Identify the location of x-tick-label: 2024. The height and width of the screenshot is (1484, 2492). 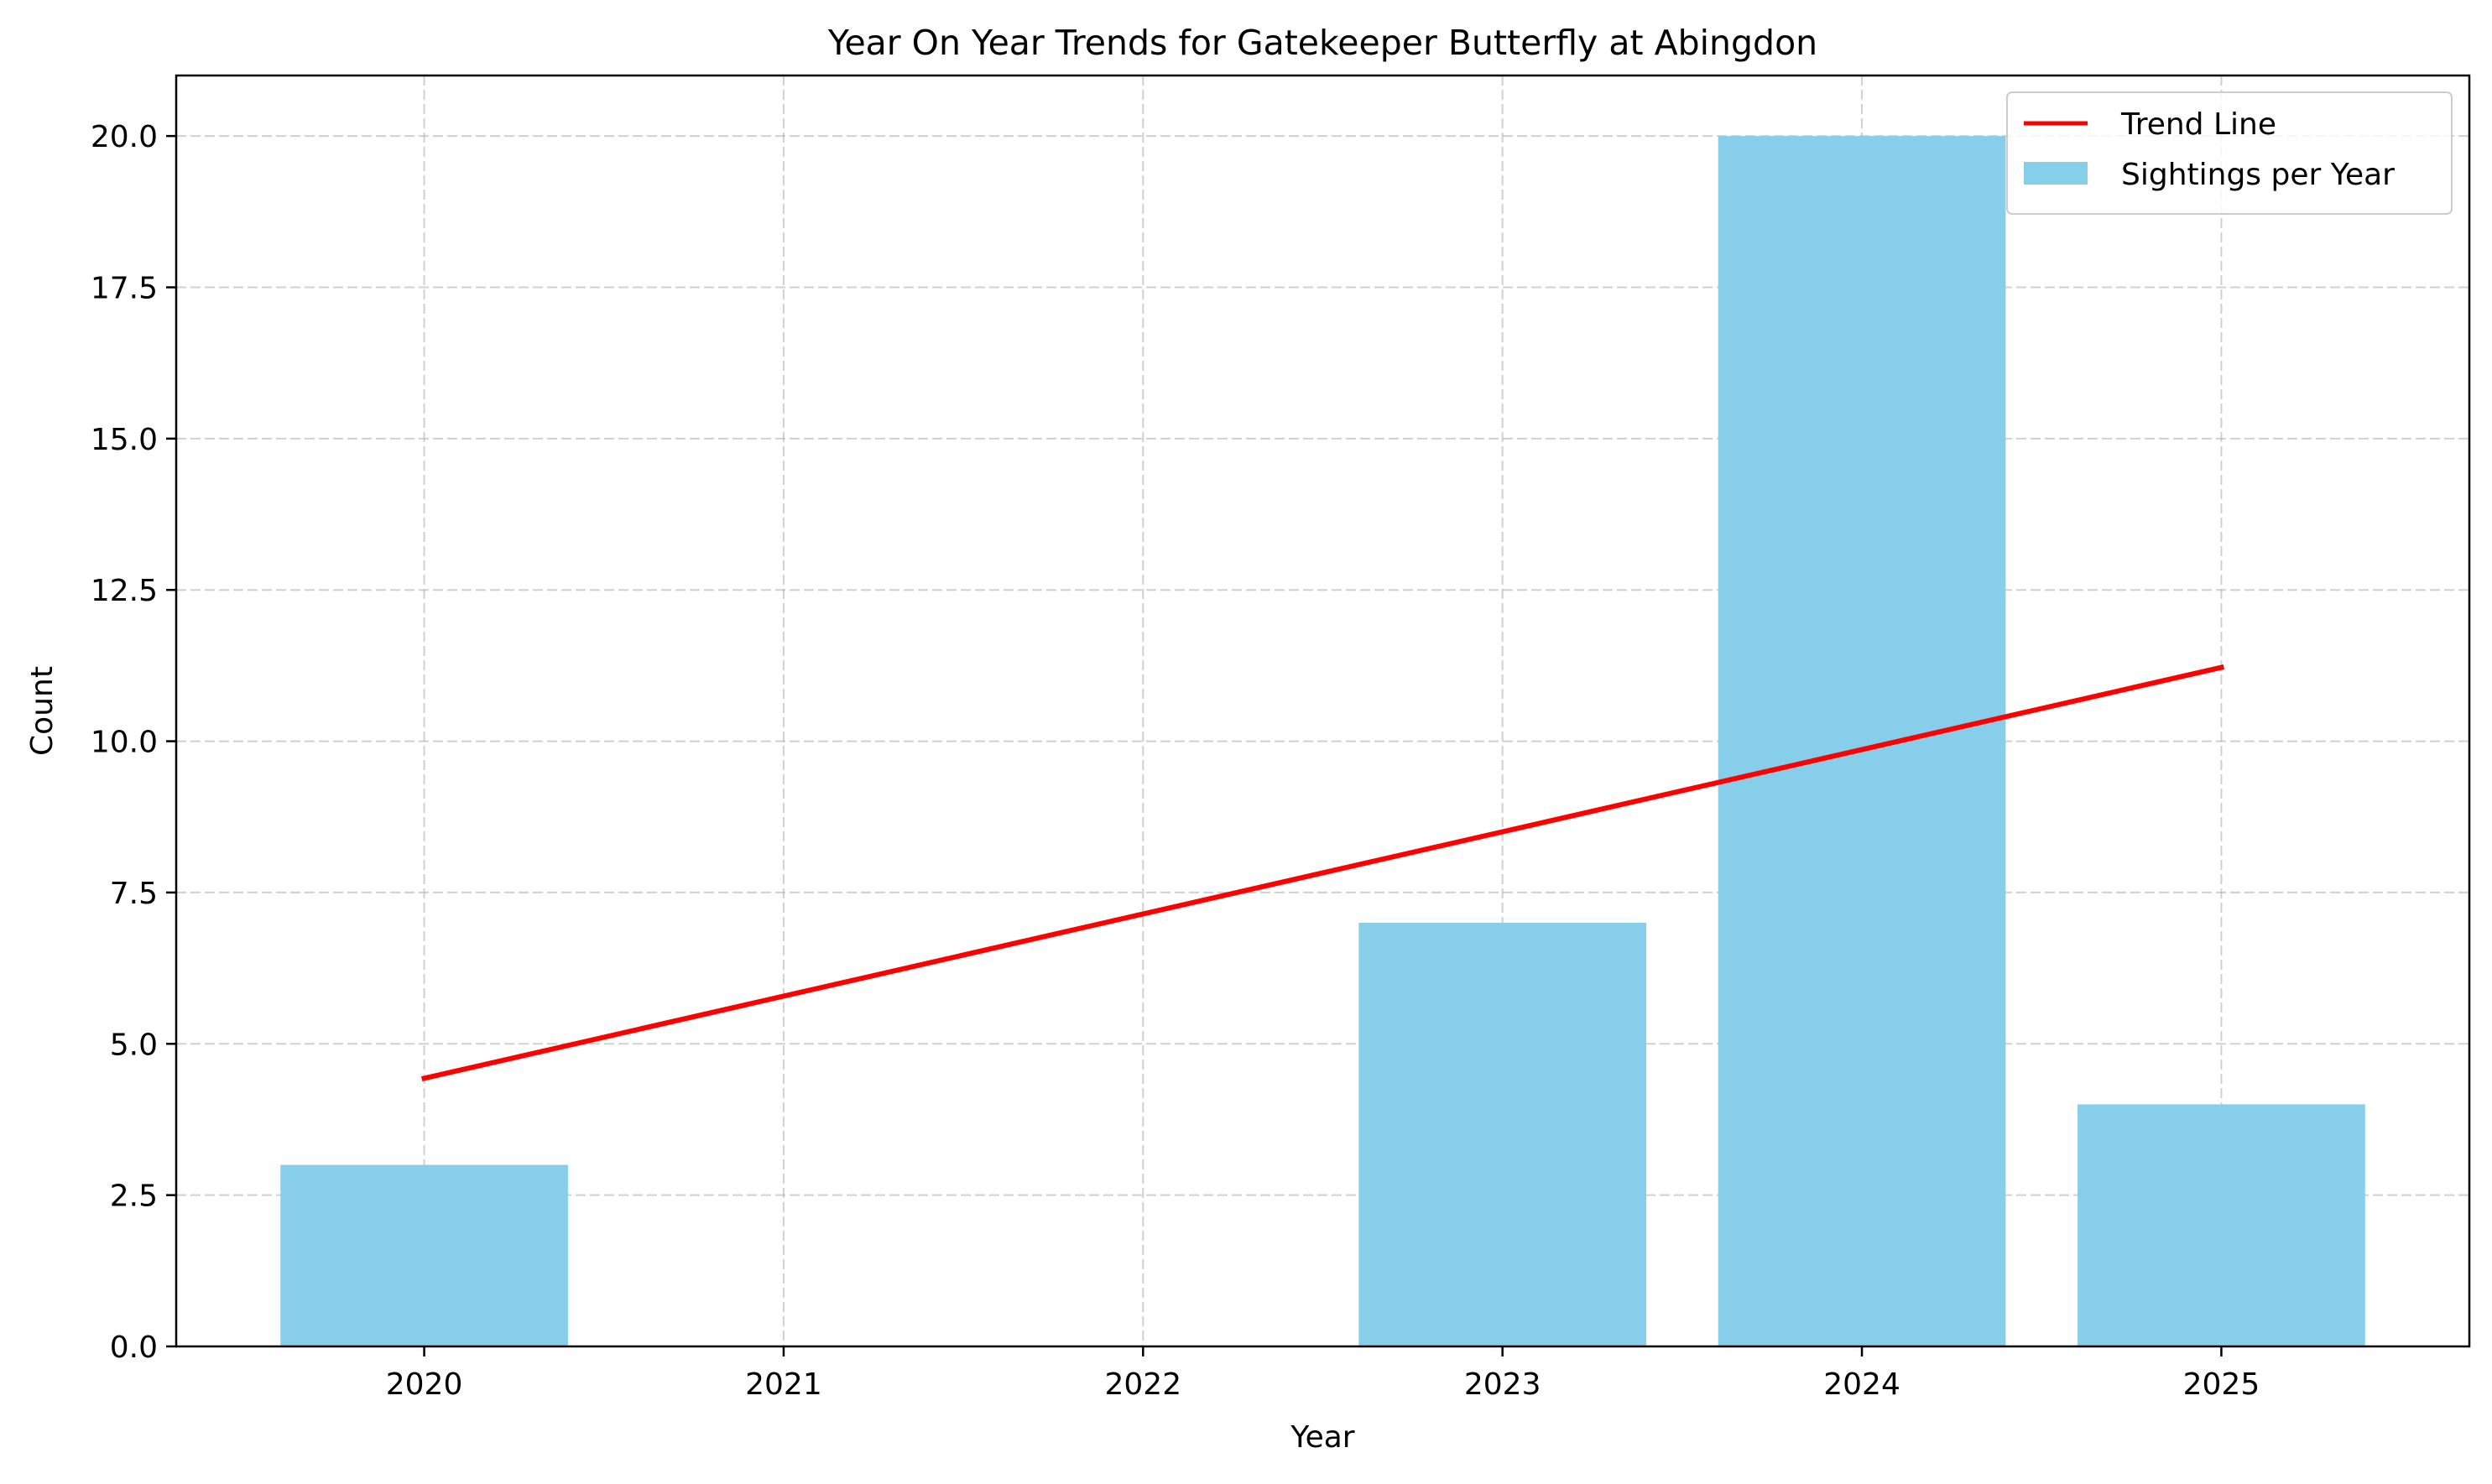
(1861, 1384).